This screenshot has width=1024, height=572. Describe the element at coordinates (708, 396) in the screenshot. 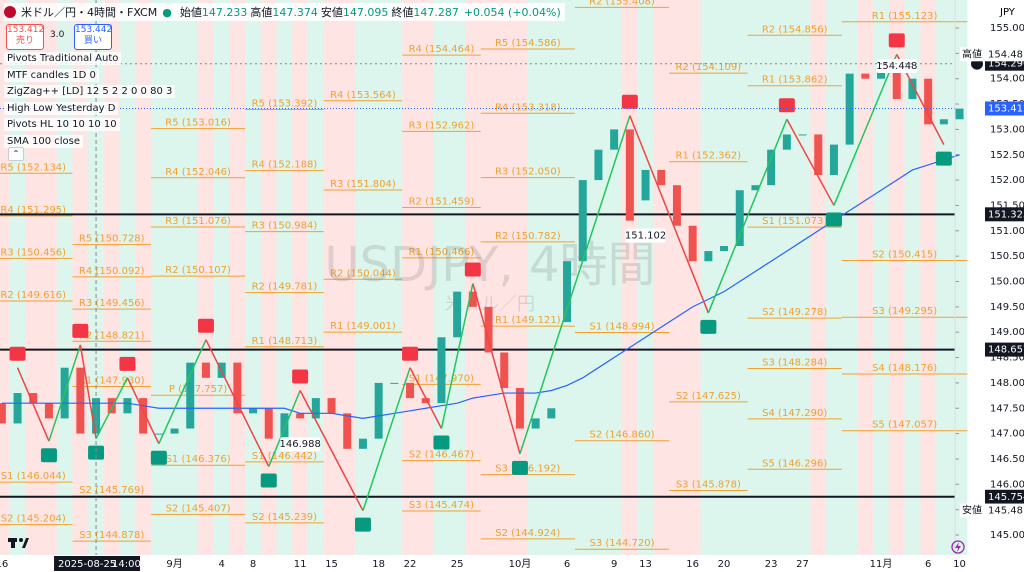

I see `pivot-label: S2 (147.625)` at that location.